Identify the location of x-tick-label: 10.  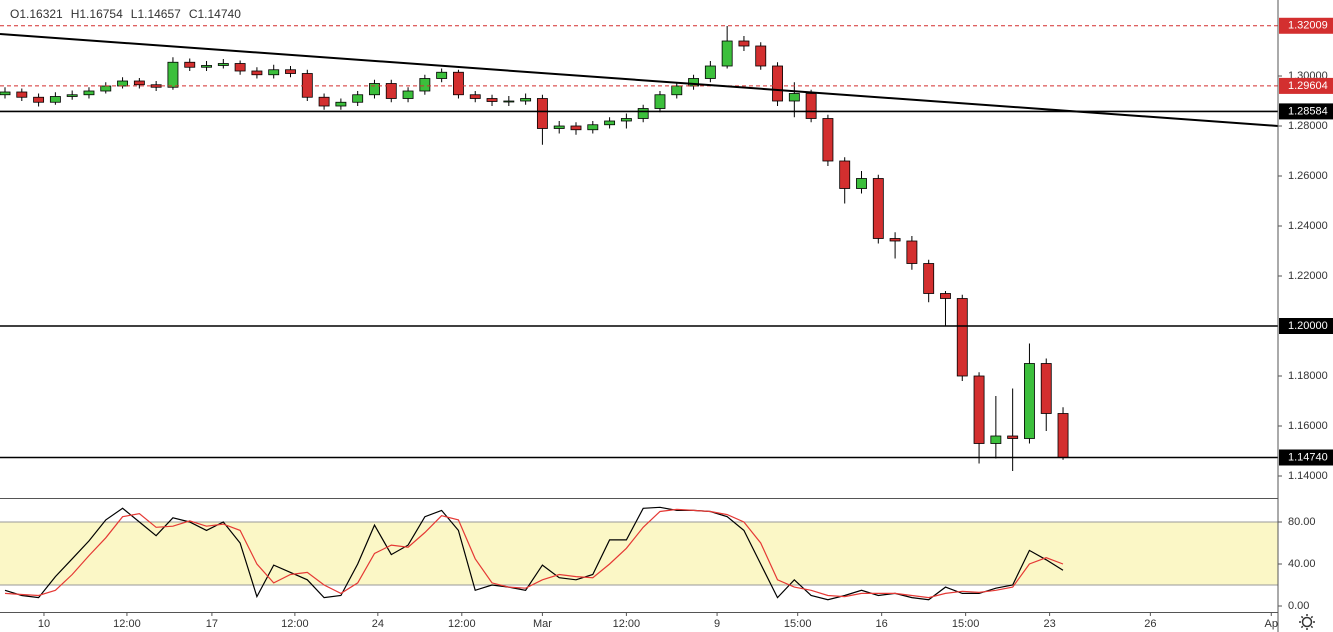
(44, 624).